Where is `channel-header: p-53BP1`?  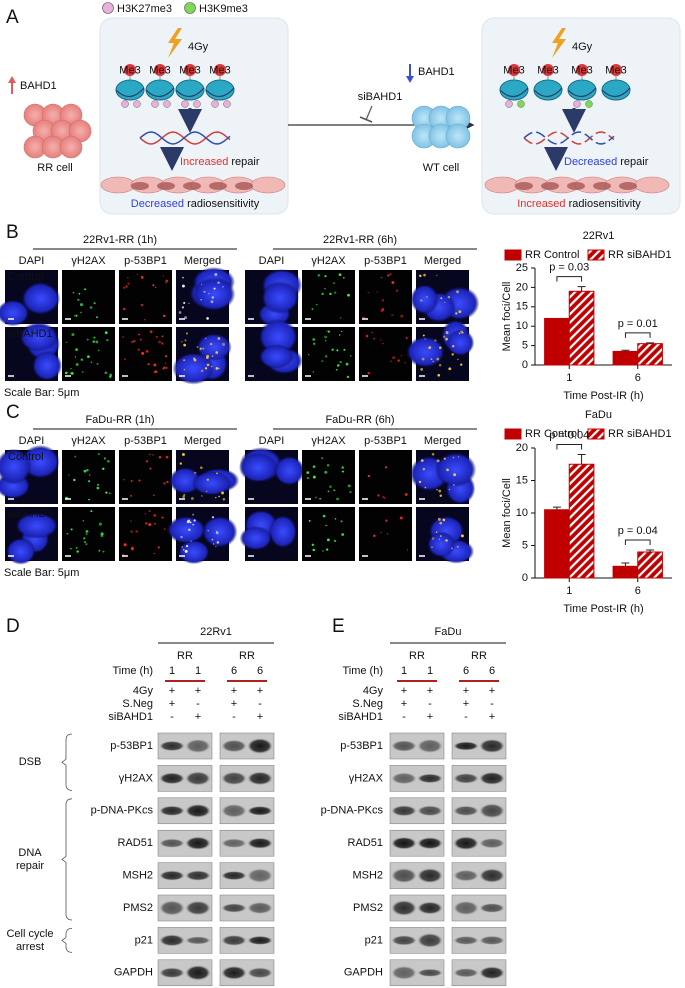 channel-header: p-53BP1 is located at coordinates (385, 441).